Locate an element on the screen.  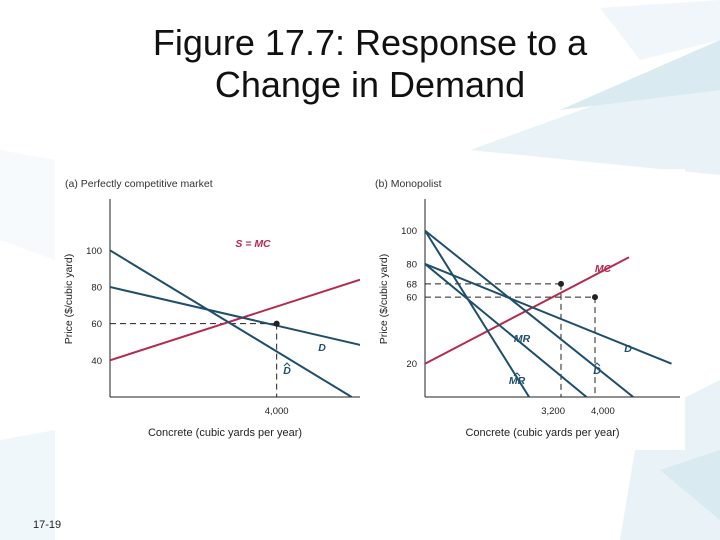
x-tick-label-b: 4,000 is located at coordinates (603, 411).